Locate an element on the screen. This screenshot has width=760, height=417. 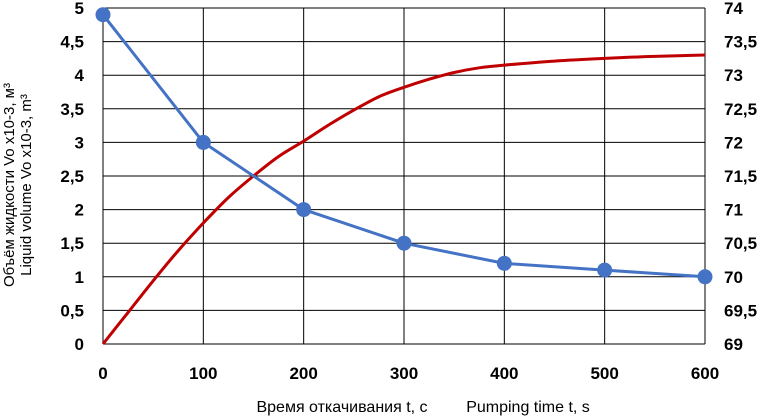
x-axis-label-ru: Время откачивания t, с is located at coordinates (341, 407).